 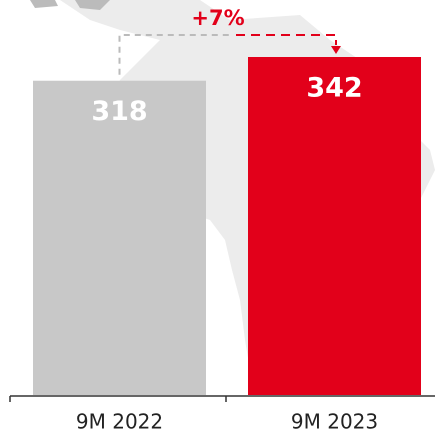 I want to click on x-tick-label: 9M 2023, so click(x=334, y=421).